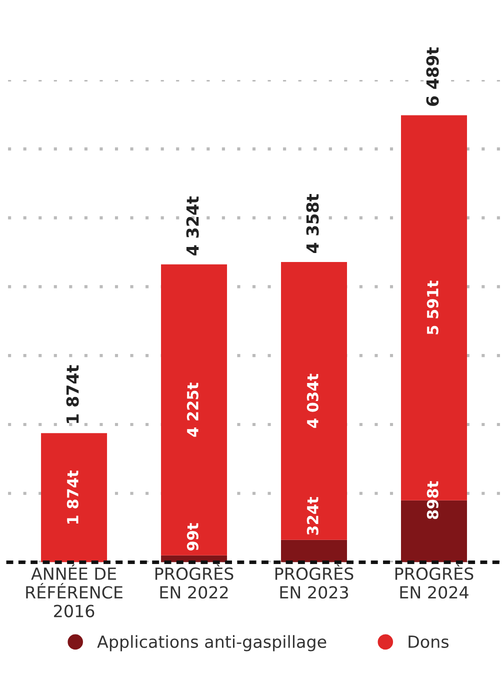 Image resolution: width=502 pixels, height=684 pixels. I want to click on data-label: 898t, so click(432, 500).